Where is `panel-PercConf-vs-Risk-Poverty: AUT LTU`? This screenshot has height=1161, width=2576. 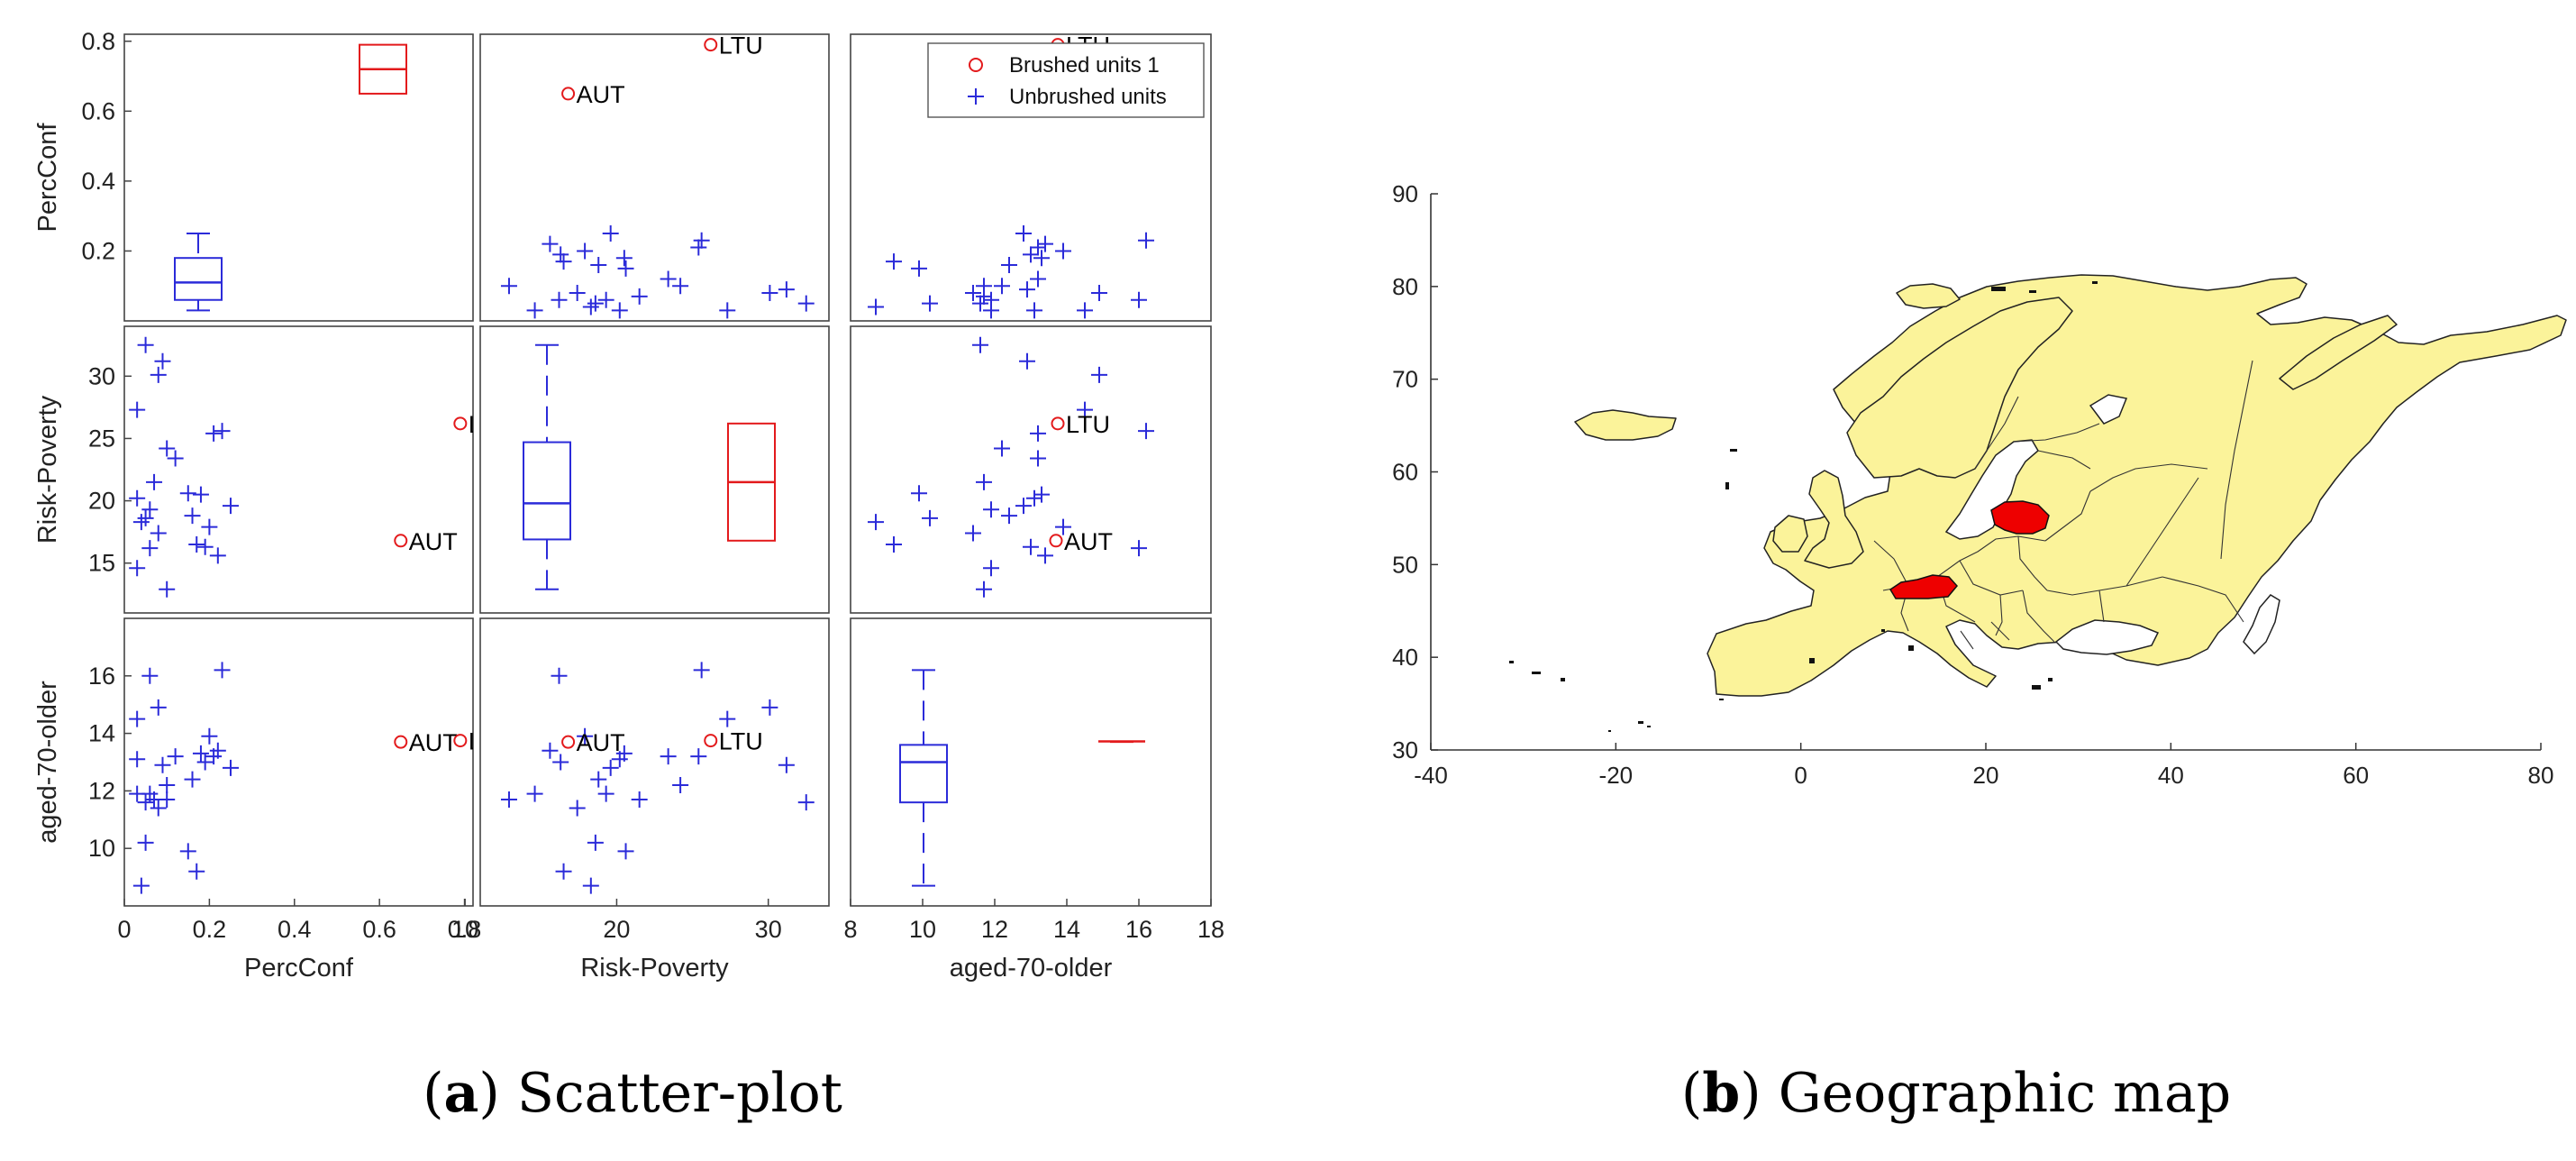 panel-PercConf-vs-Risk-Poverty: AUT LTU is located at coordinates (654, 177).